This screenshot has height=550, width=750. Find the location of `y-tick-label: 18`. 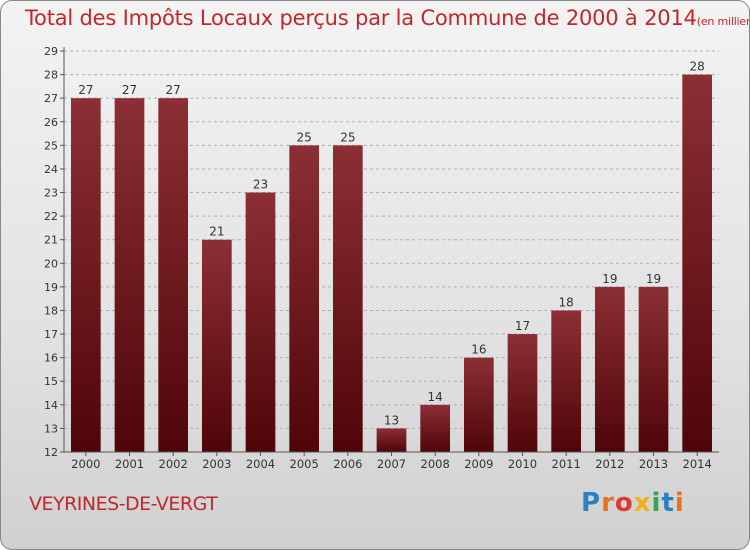

y-tick-label: 18 is located at coordinates (51, 310).